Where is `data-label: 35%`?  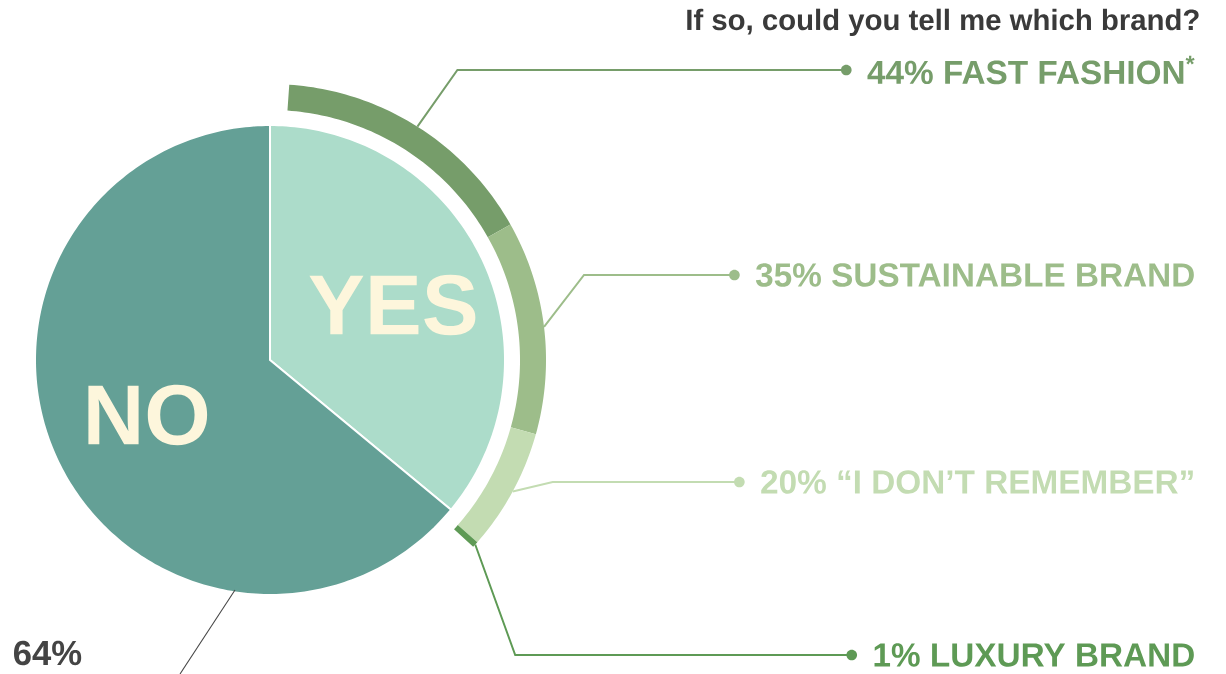 data-label: 35% is located at coordinates (788, 275).